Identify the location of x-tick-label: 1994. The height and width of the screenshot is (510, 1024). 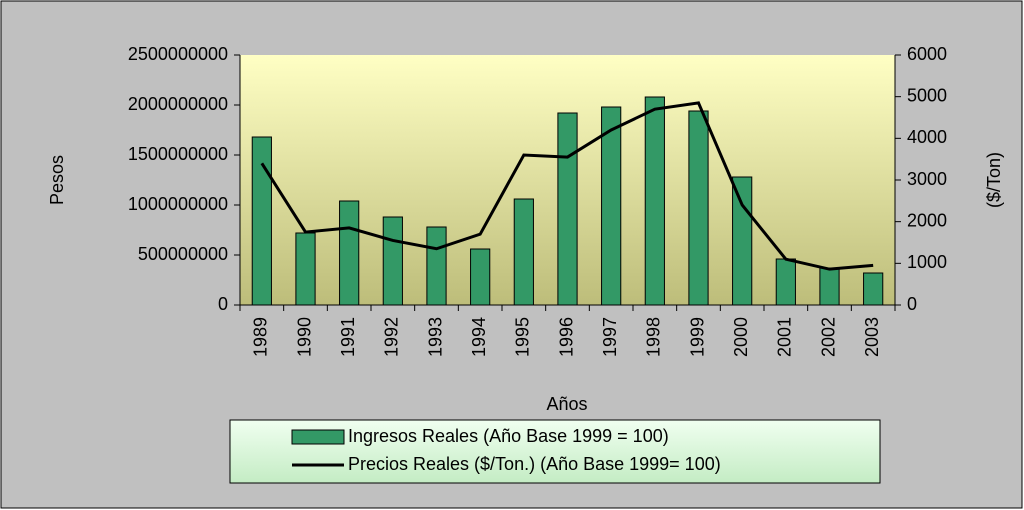
(479, 337).